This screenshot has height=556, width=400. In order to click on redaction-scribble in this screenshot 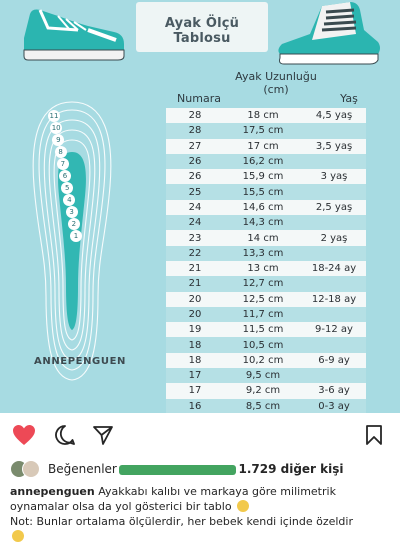, I will do `click(177, 470)`.